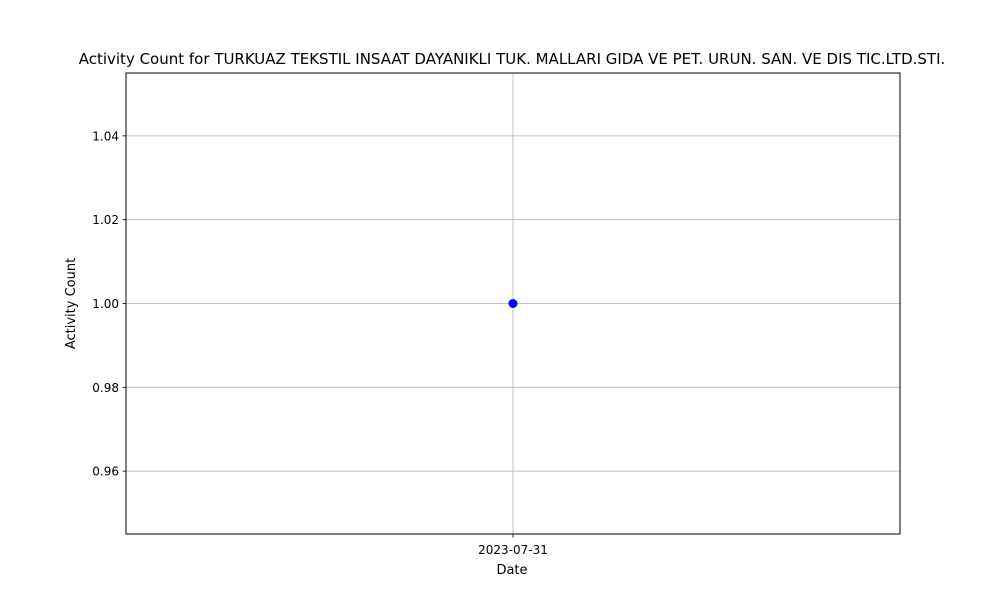  Describe the element at coordinates (105, 304) in the screenshot. I see `y-tick-label: 1.00` at that location.